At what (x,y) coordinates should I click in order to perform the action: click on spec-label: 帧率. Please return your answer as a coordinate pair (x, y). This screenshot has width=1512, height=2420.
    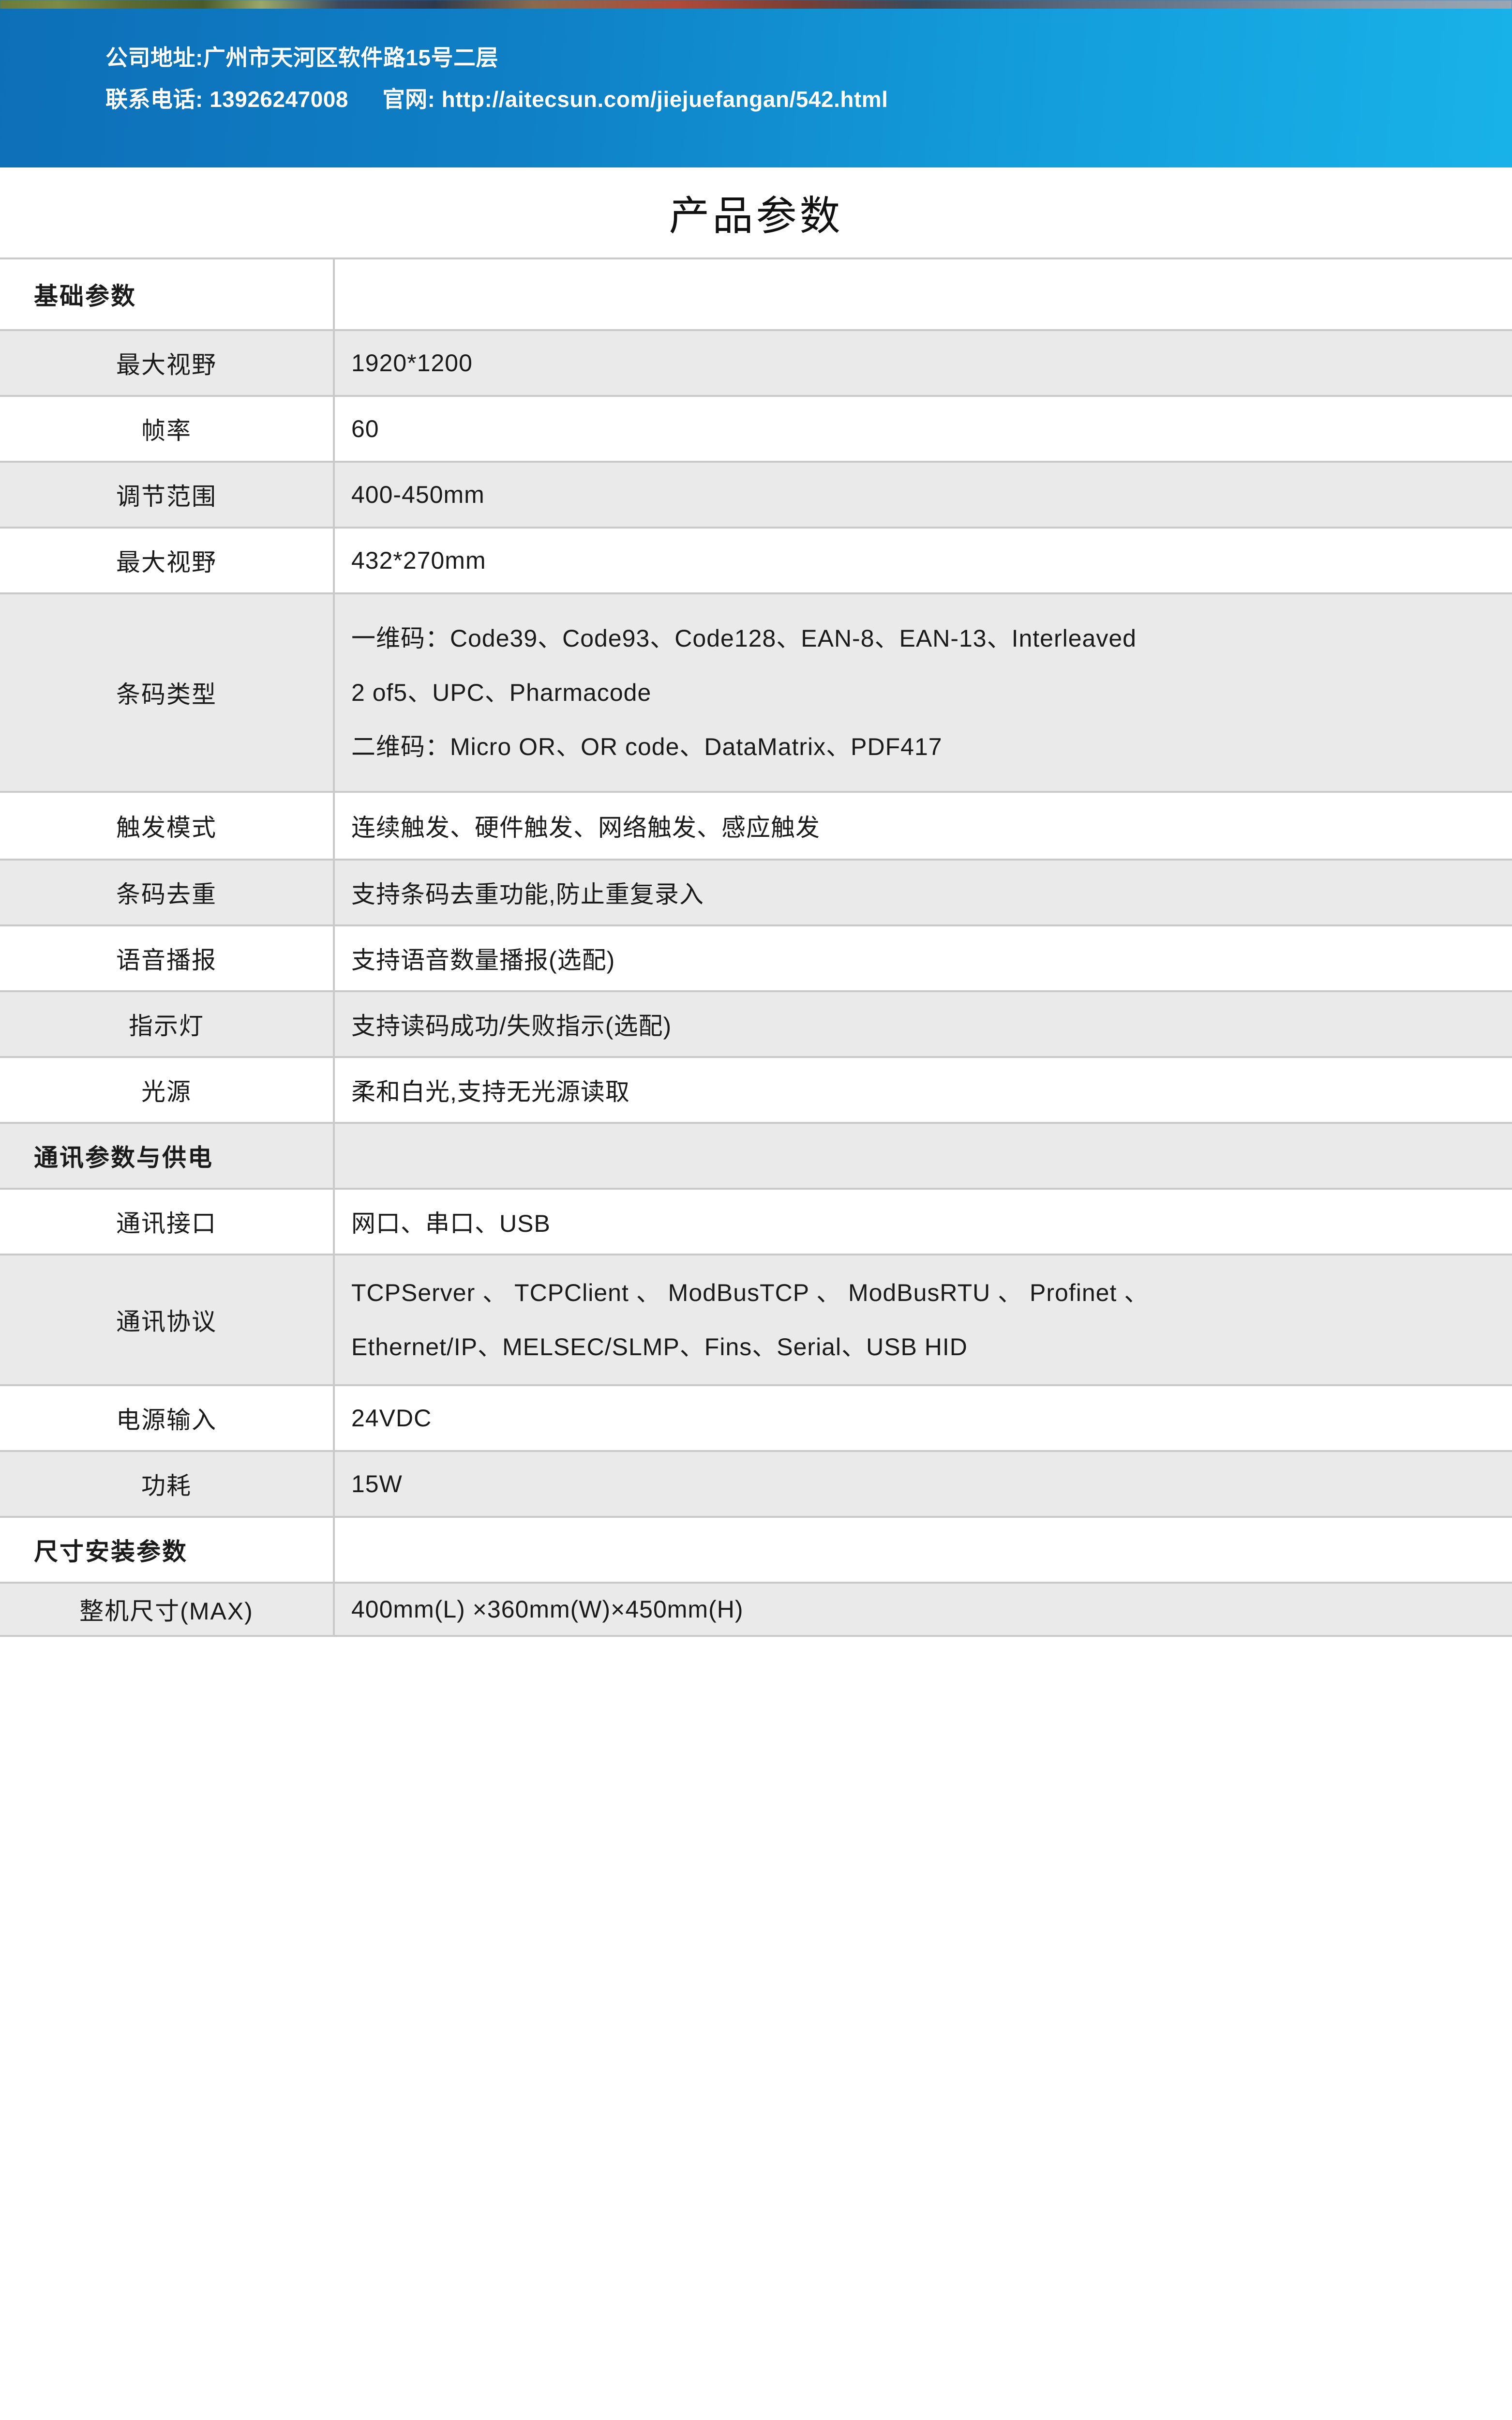
    Looking at the image, I should click on (168, 429).